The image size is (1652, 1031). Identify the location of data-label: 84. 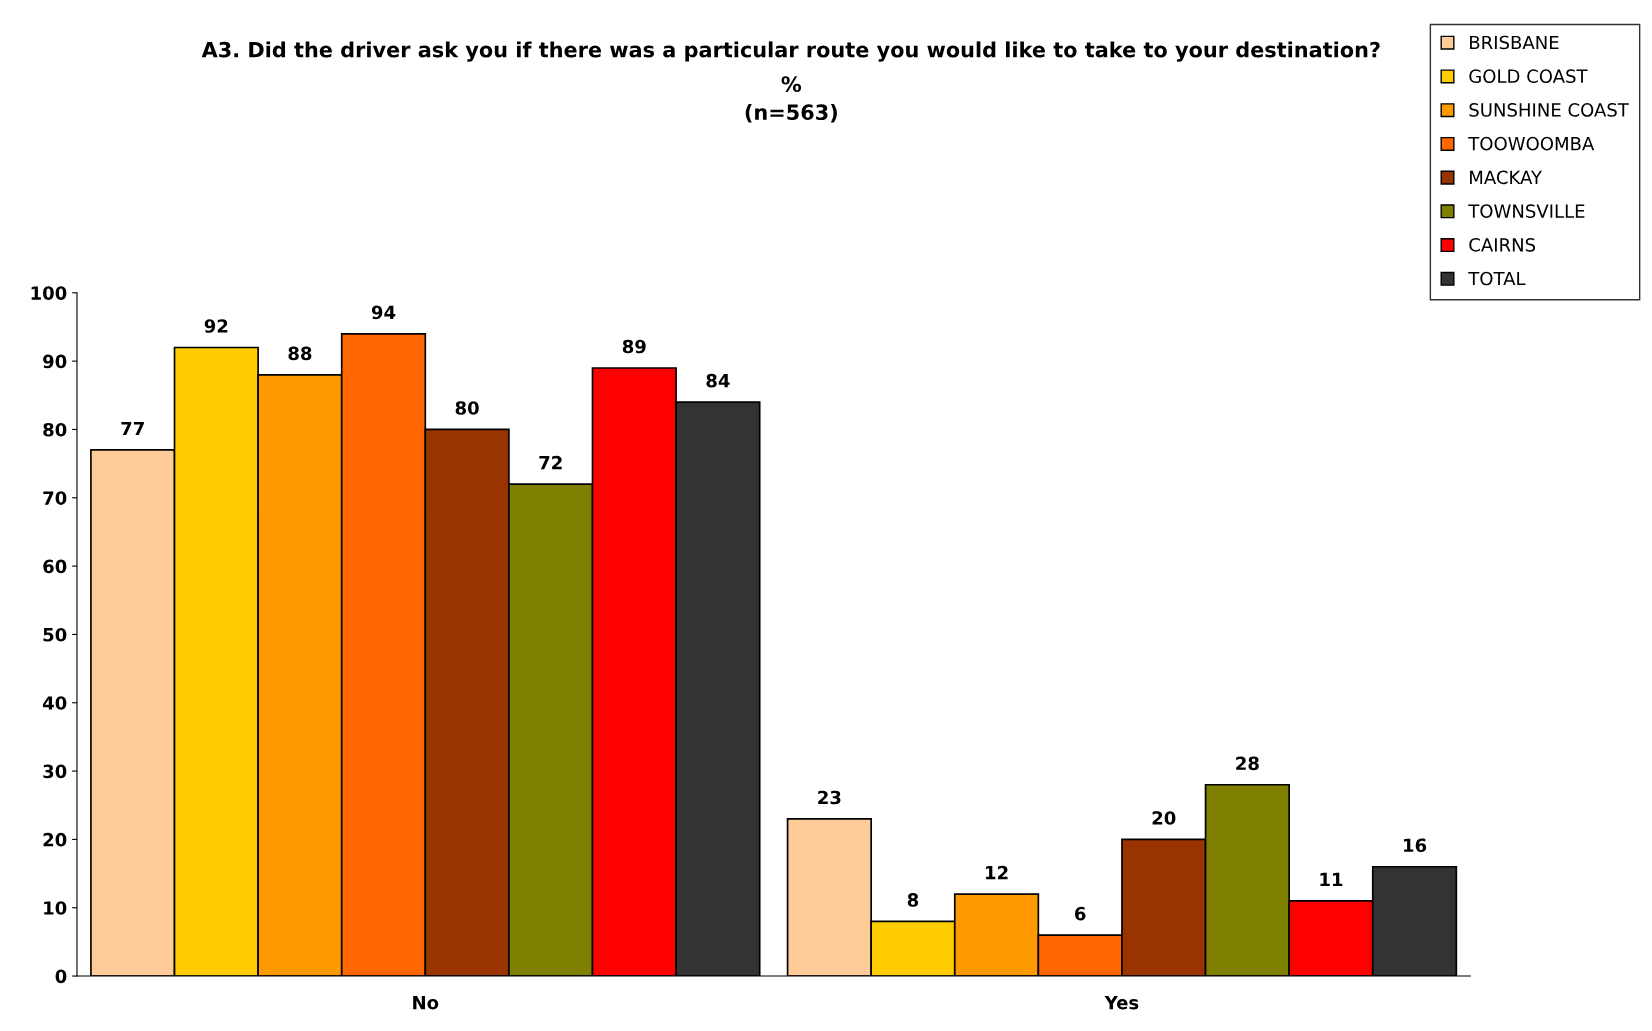
(718, 380).